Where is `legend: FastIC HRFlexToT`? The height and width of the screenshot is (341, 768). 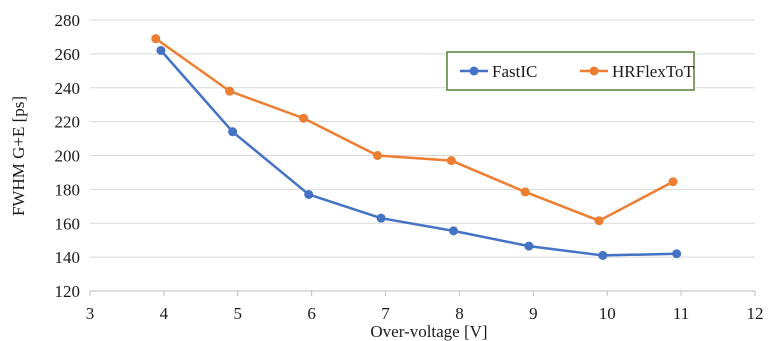 legend: FastIC HRFlexToT is located at coordinates (570, 71).